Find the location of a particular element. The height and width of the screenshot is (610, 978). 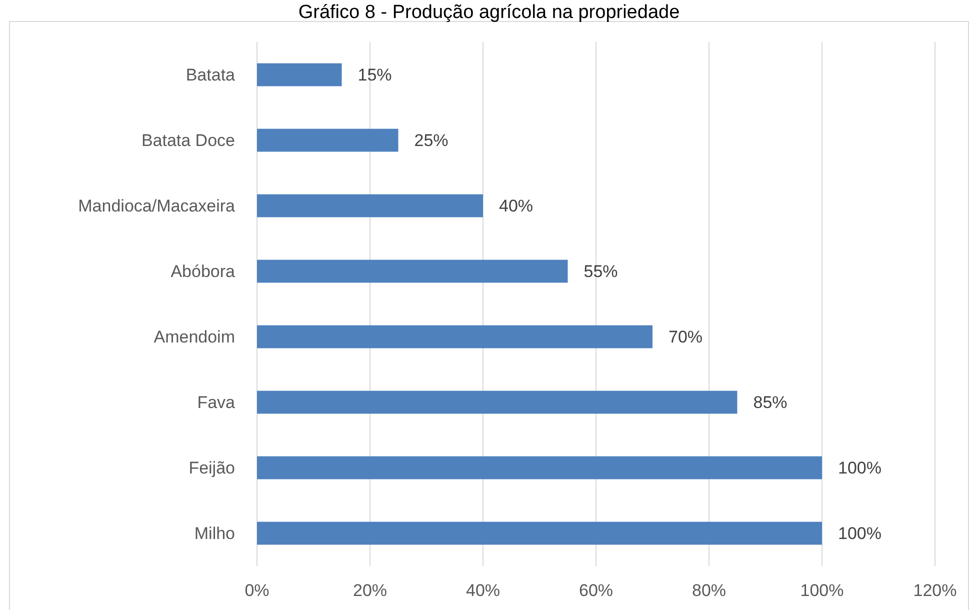

y-tick-label: Amendoim is located at coordinates (194, 337).